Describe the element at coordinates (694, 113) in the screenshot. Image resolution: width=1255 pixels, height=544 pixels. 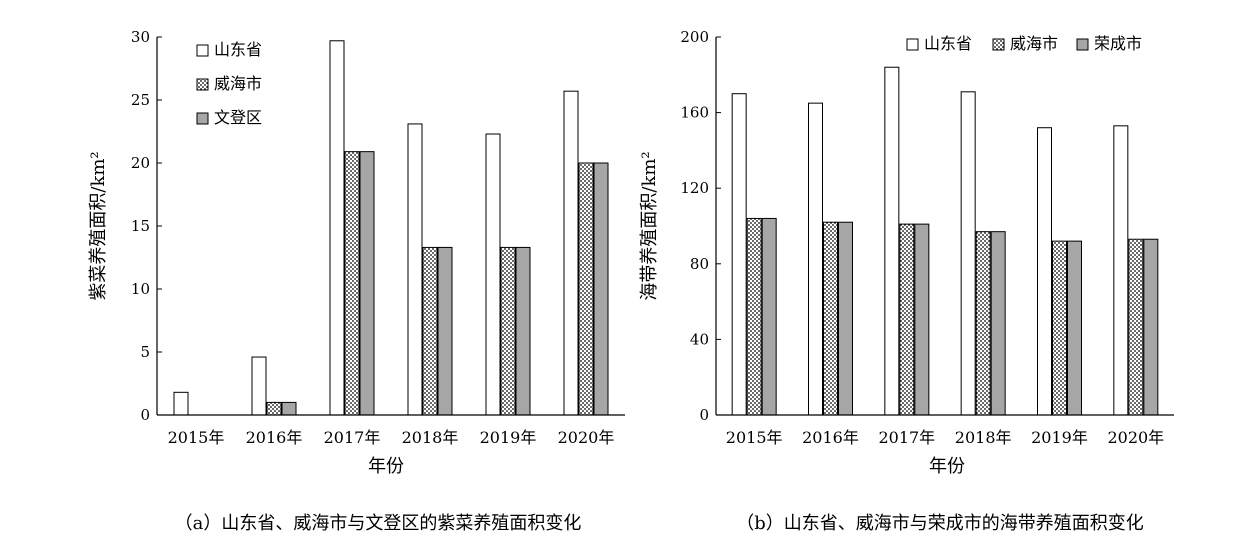
I see `chart-b-y-tick-label: 160` at that location.